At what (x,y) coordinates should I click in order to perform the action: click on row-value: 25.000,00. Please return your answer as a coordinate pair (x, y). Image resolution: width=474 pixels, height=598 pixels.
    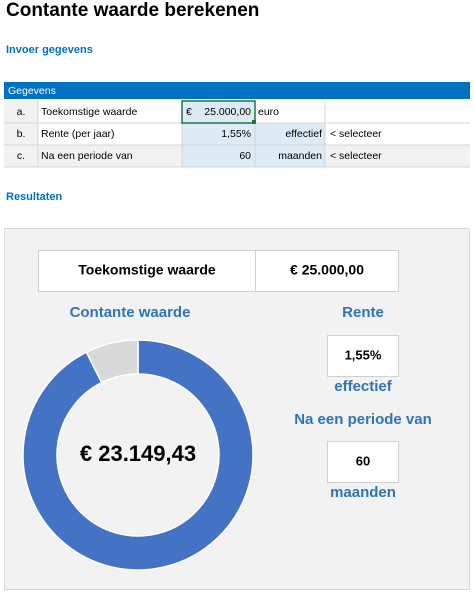
    Looking at the image, I should click on (227, 112).